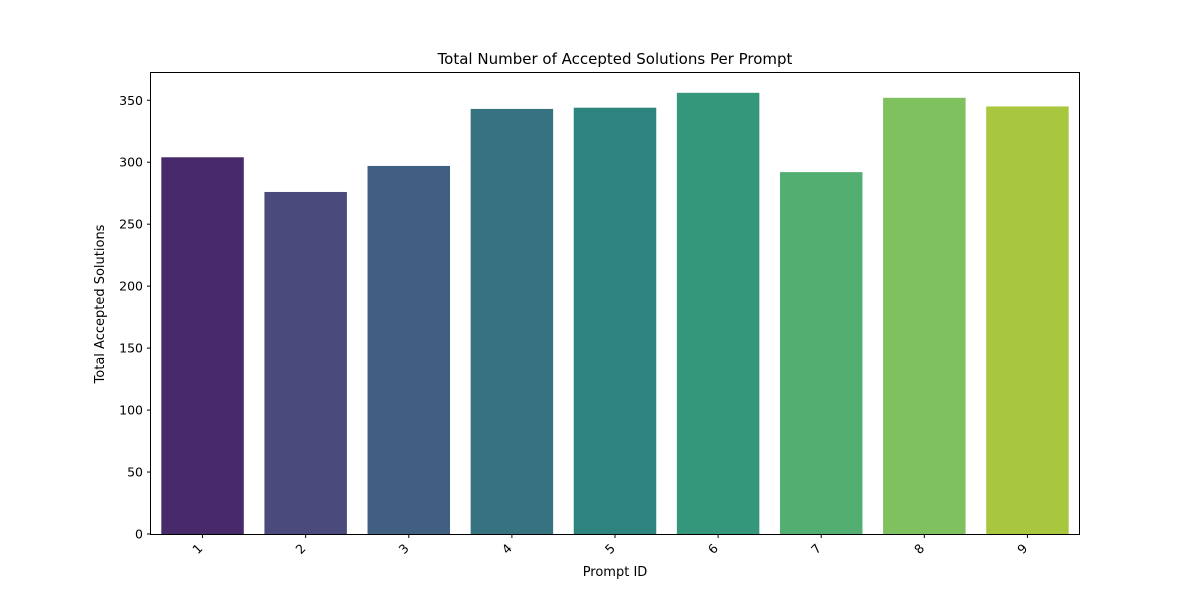 This screenshot has width=1200, height=600. I want to click on y-axis-ticks: 0 50 100 150 200 250 300 350, so click(135, 317).